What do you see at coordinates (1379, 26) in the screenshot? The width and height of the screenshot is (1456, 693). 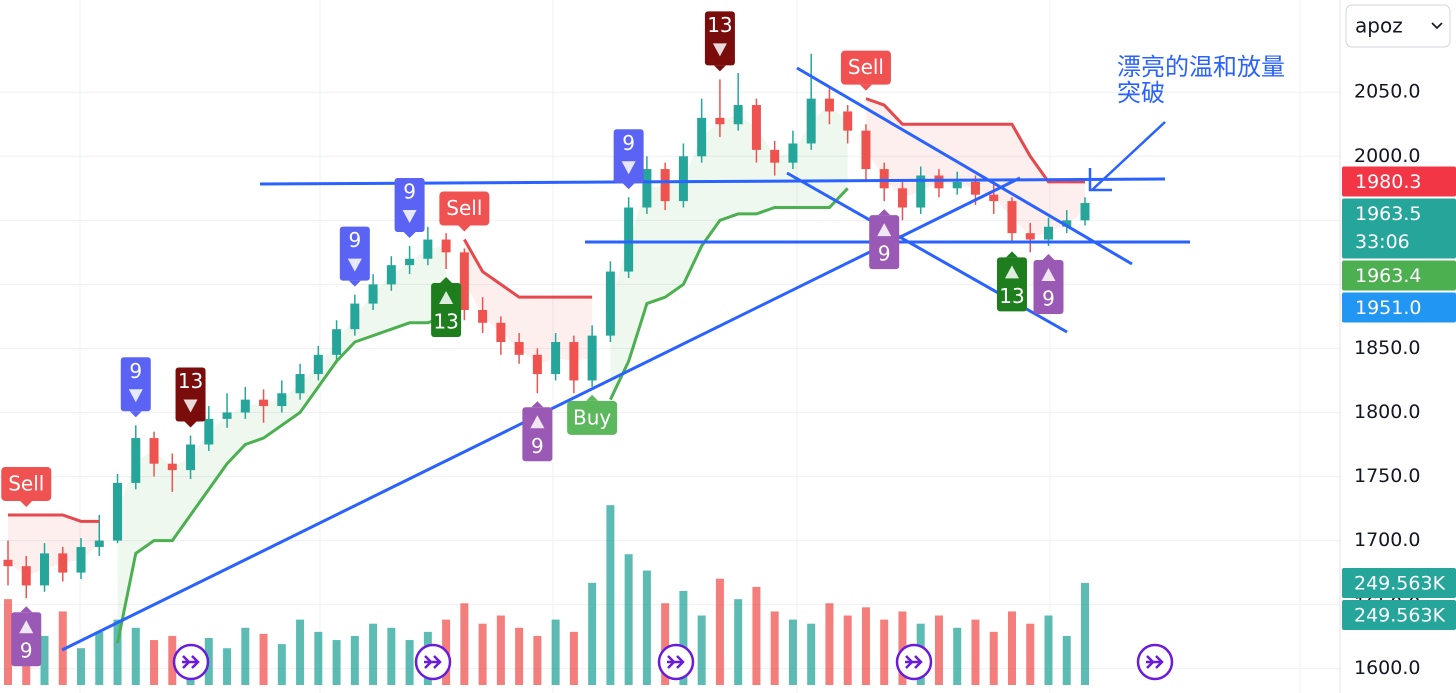 I see `symbol-menu-text: apoz` at bounding box center [1379, 26].